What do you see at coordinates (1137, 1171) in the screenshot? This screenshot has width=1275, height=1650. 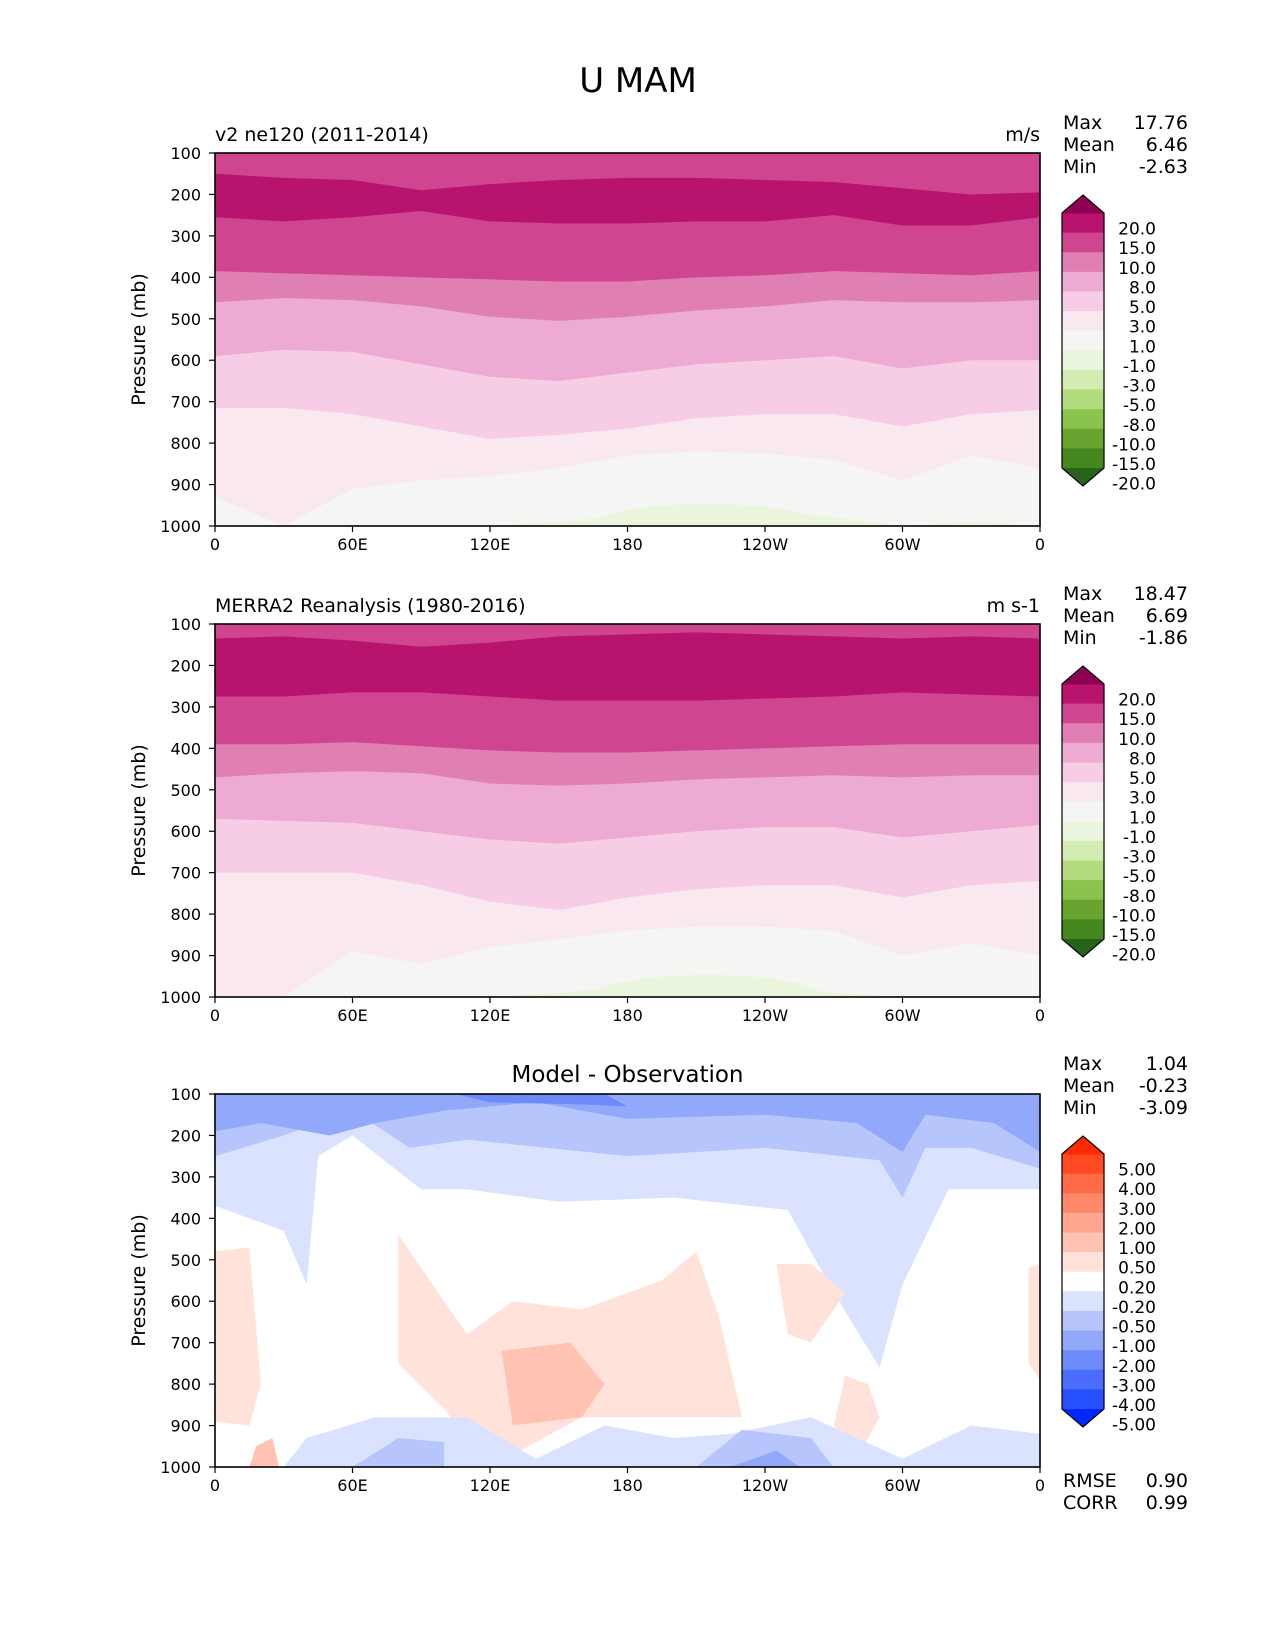 I see `colorbar-tick-label: 5.00` at bounding box center [1137, 1171].